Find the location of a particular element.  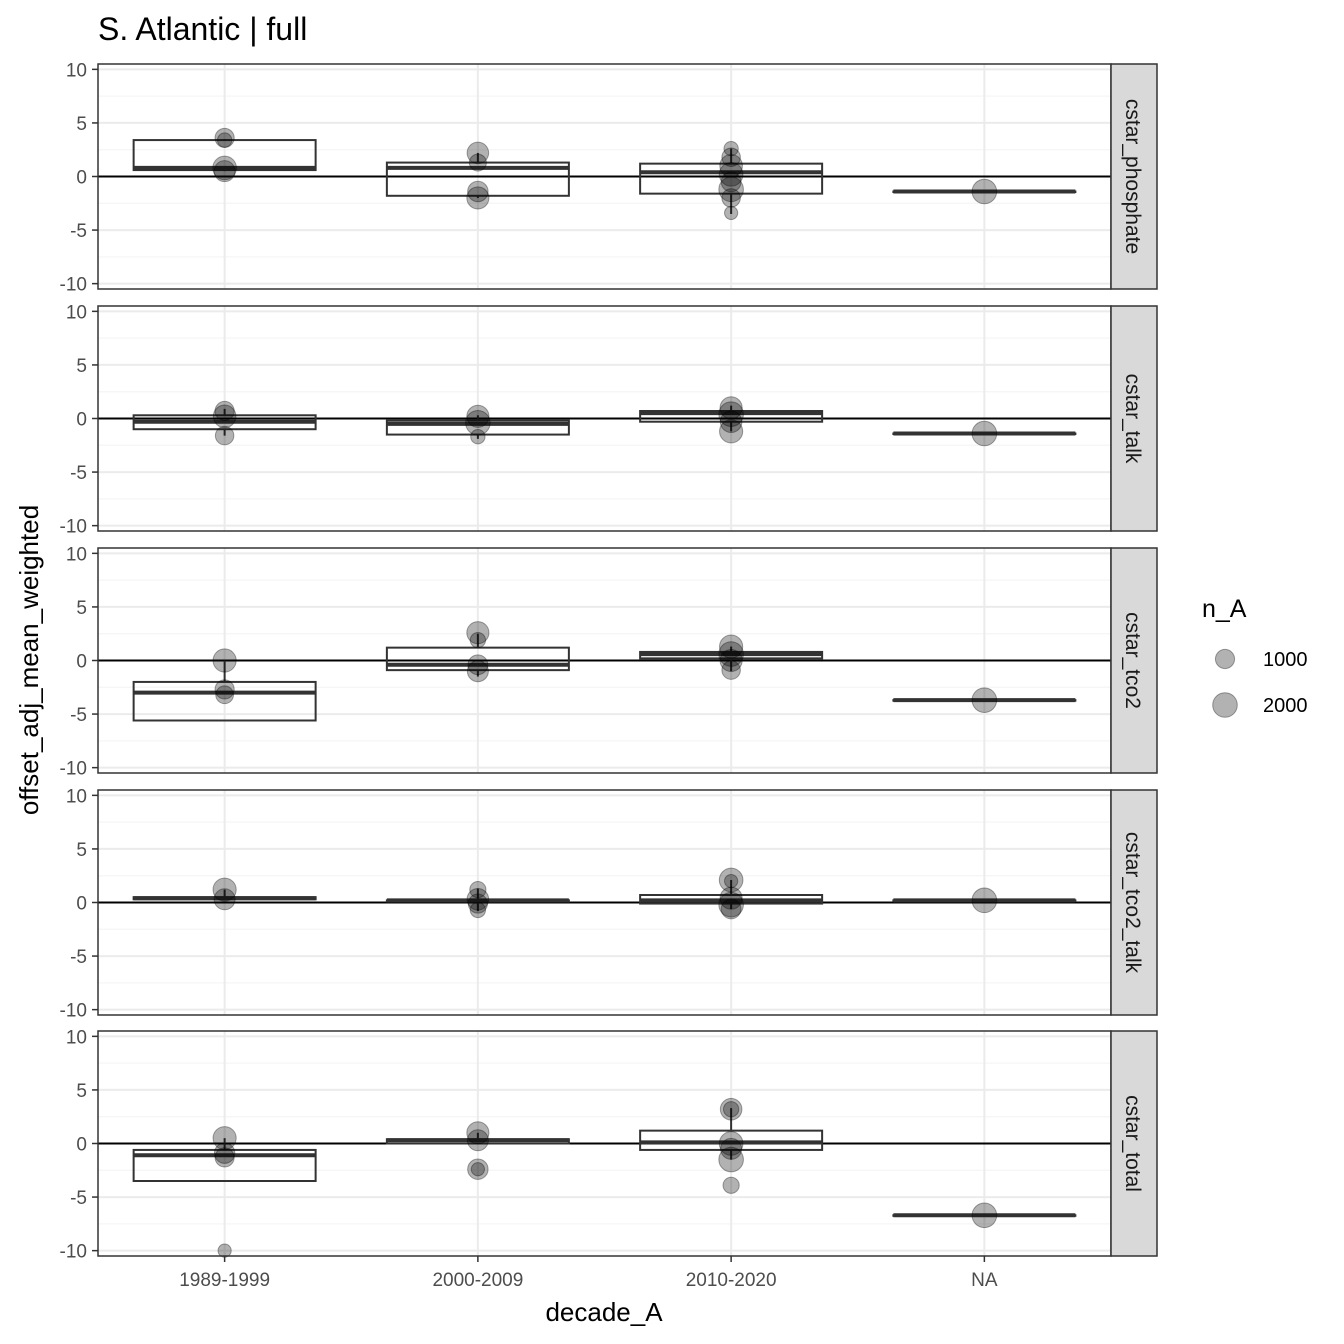

chart-title: S. Atlantic | full is located at coordinates (202, 29).